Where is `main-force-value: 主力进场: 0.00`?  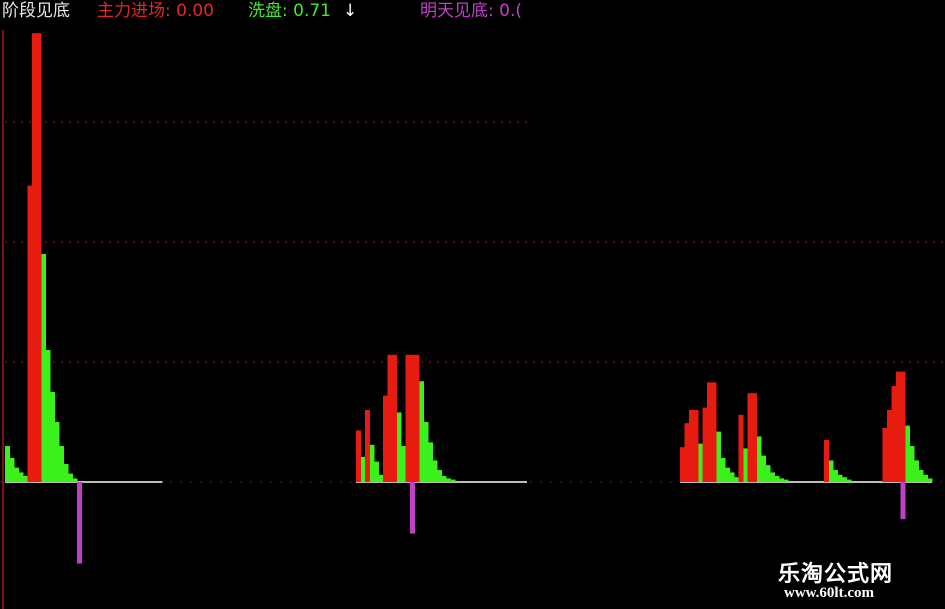
main-force-value: 主力进场: 0.00 is located at coordinates (155, 11).